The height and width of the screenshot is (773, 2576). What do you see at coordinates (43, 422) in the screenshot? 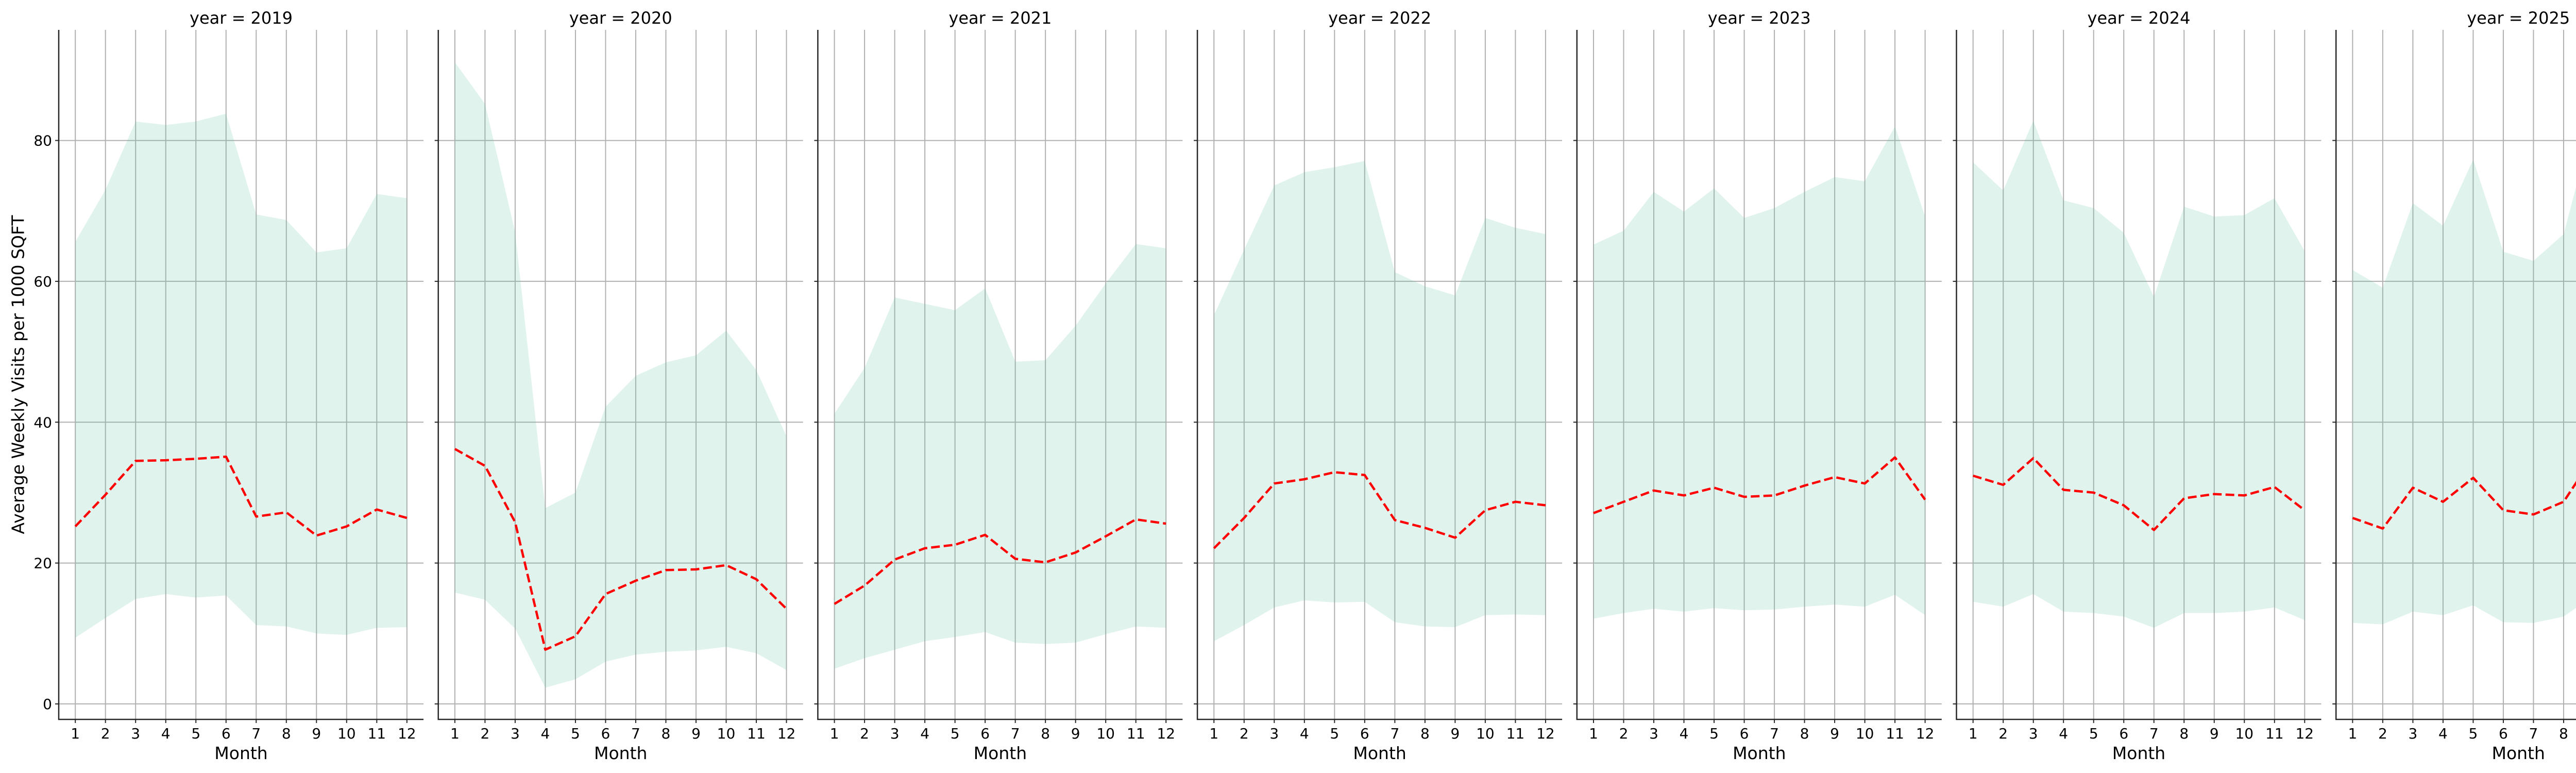
I see `y-tick-label: 40` at bounding box center [43, 422].